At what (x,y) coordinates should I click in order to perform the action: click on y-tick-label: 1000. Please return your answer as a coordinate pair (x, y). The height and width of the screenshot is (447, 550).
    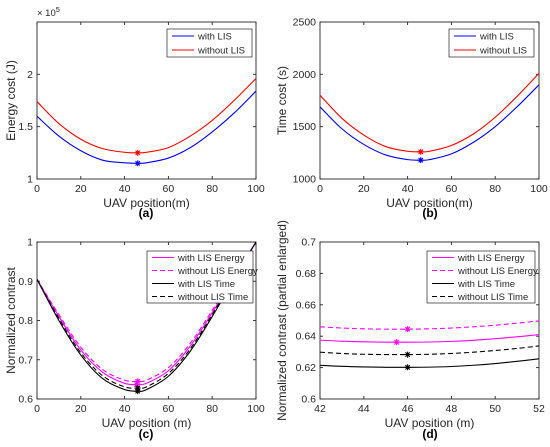
    Looking at the image, I should click on (305, 180).